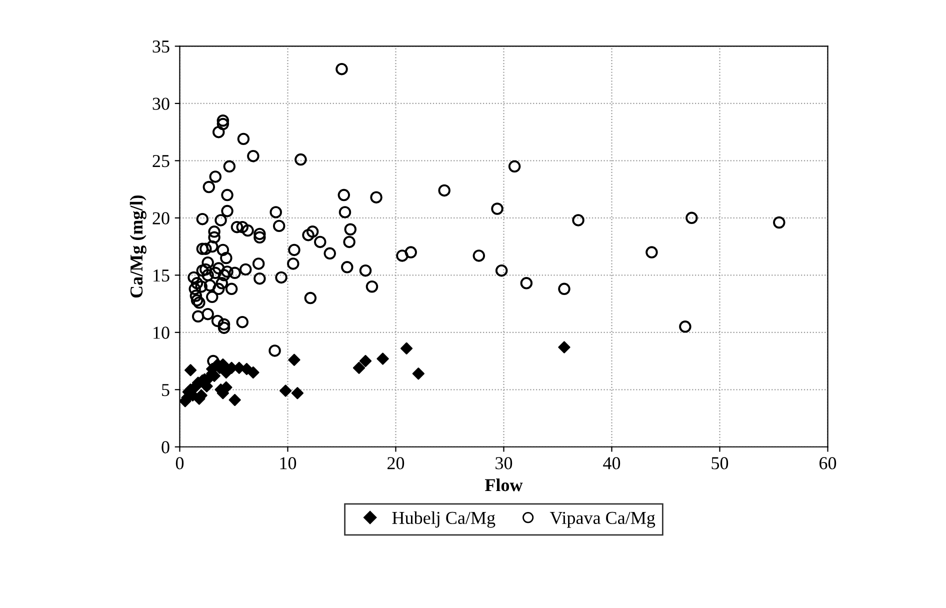 This screenshot has height=608, width=946. What do you see at coordinates (161, 161) in the screenshot?
I see `y-tick-label: 25` at bounding box center [161, 161].